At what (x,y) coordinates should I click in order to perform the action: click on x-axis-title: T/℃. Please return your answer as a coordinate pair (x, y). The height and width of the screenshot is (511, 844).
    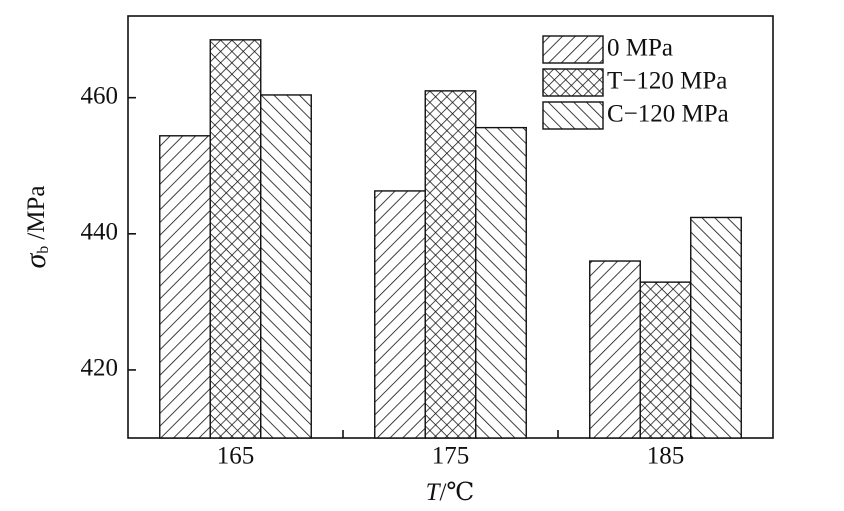
    Looking at the image, I should click on (450, 492).